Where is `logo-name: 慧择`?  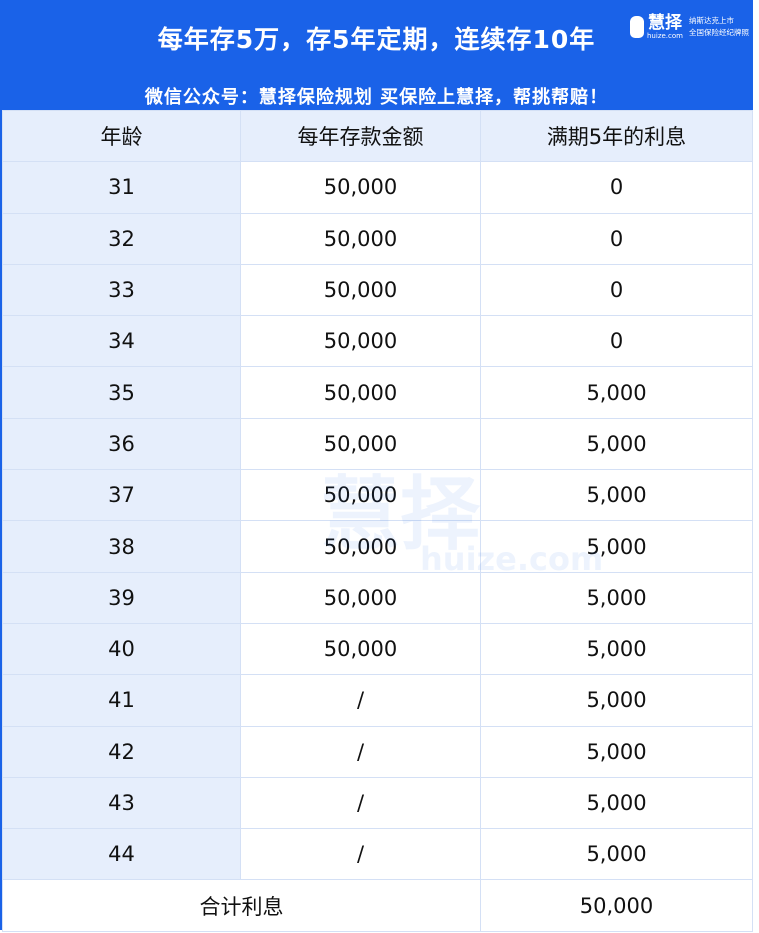
logo-name: 慧择 is located at coordinates (664, 23).